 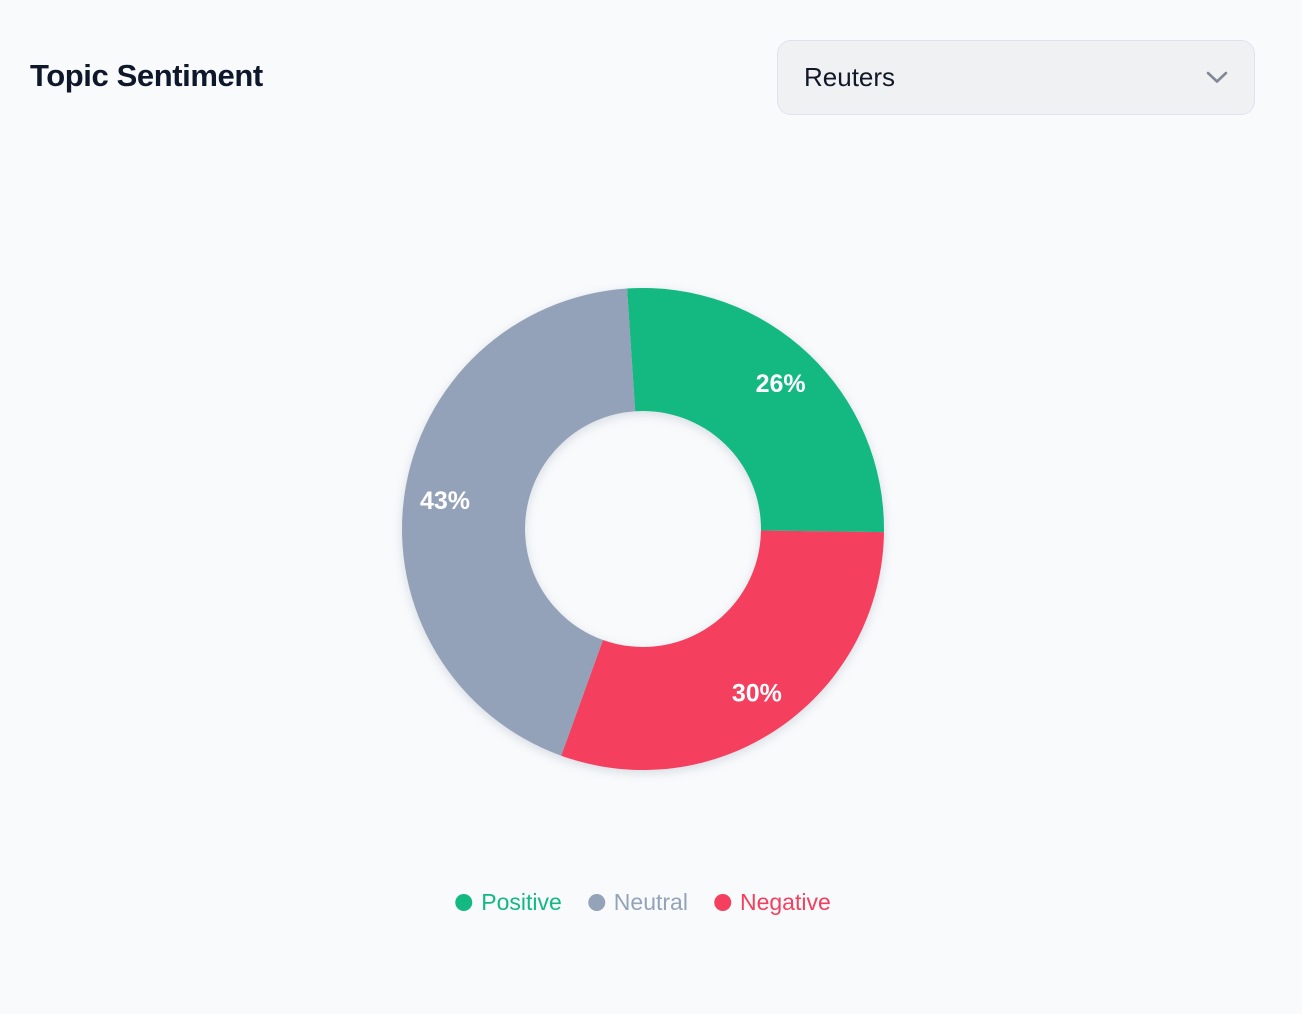 What do you see at coordinates (519, 522) in the screenshot?
I see `donut-segment-neutral` at bounding box center [519, 522].